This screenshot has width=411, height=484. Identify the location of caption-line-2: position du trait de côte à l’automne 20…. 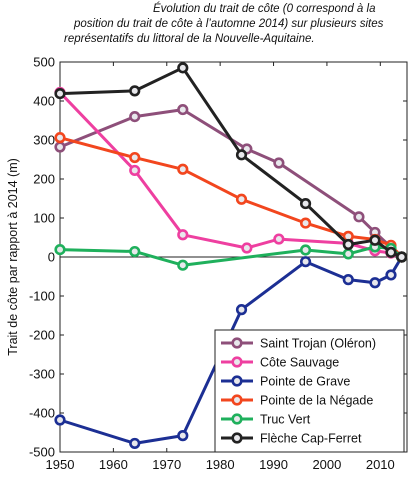
(229, 24).